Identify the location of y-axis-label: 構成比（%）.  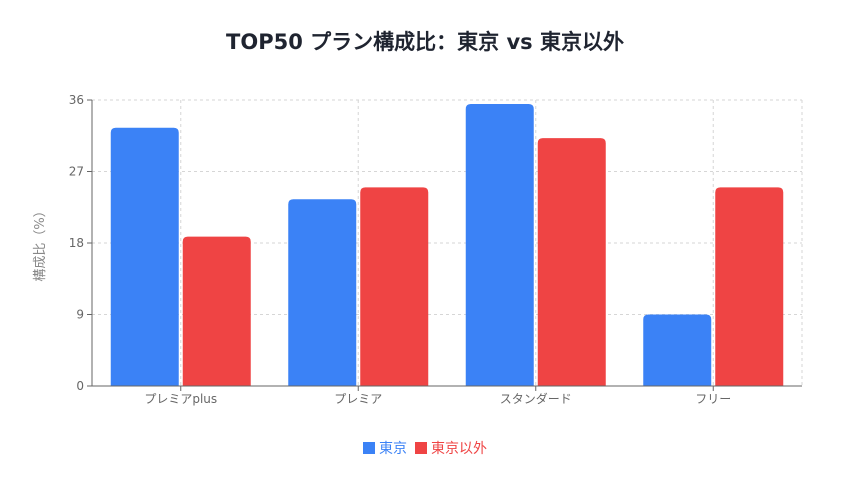
(40, 242).